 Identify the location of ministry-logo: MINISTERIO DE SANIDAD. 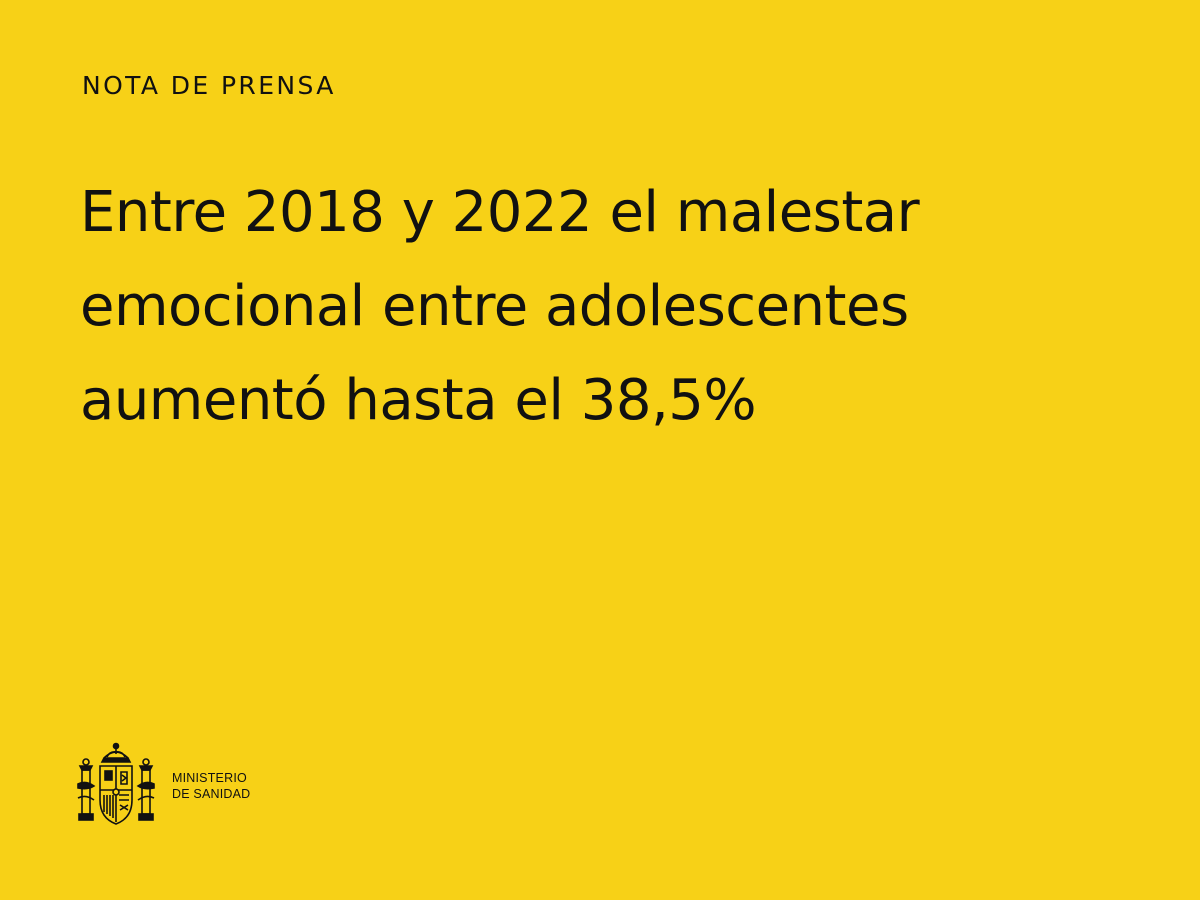
(162, 786).